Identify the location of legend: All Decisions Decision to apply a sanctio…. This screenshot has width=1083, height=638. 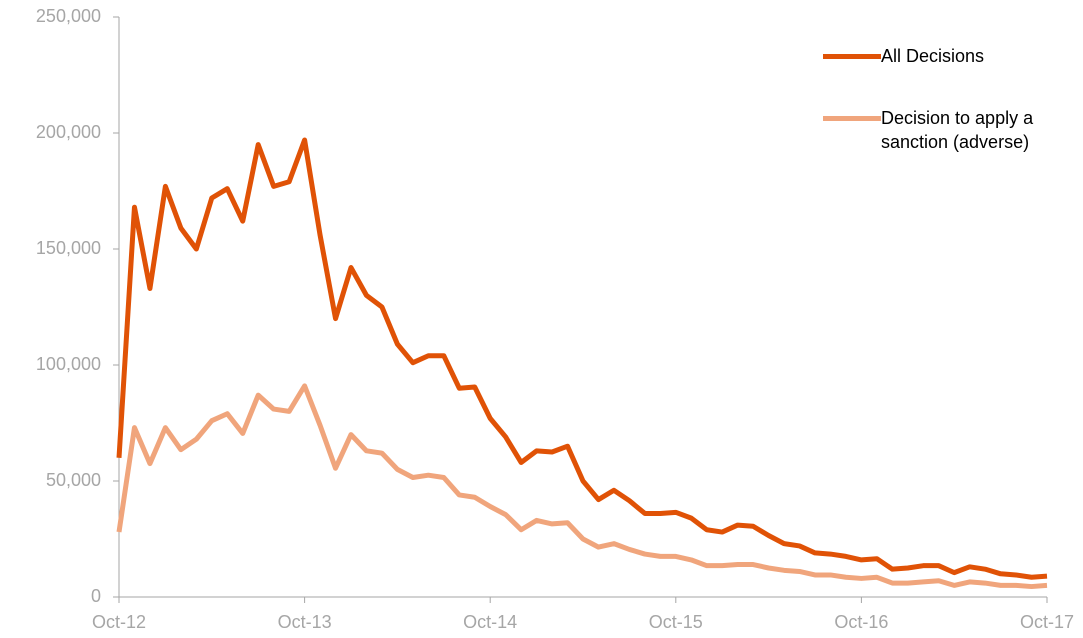
(943, 118).